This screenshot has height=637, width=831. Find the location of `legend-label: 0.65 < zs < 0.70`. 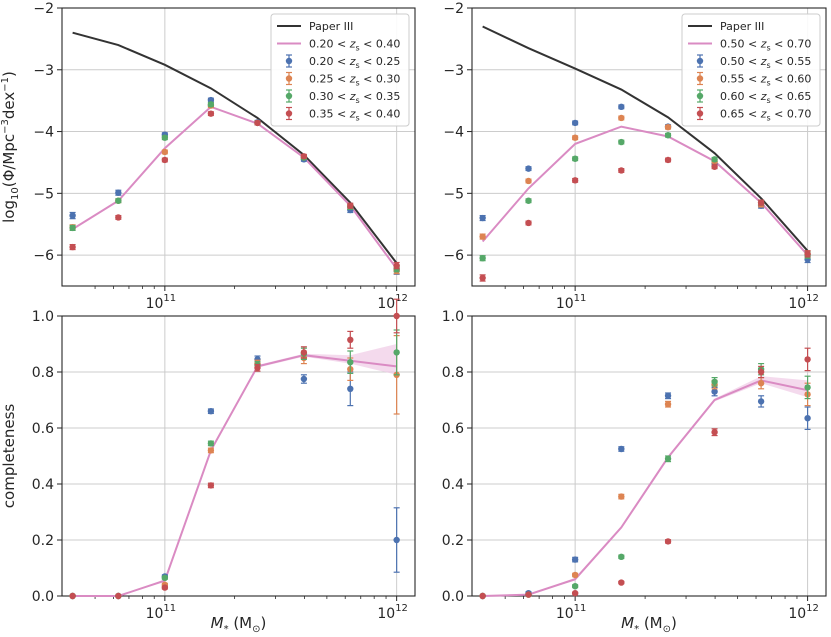

legend-label: 0.65 < zs < 0.70 is located at coordinates (765, 115).